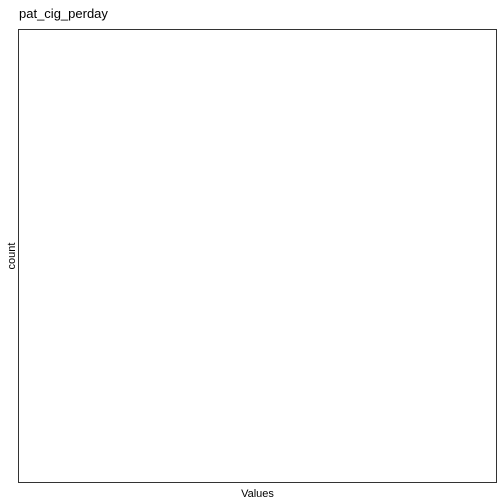 The image size is (504, 504). What do you see at coordinates (257, 494) in the screenshot?
I see `x-axis-label: Values` at bounding box center [257, 494].